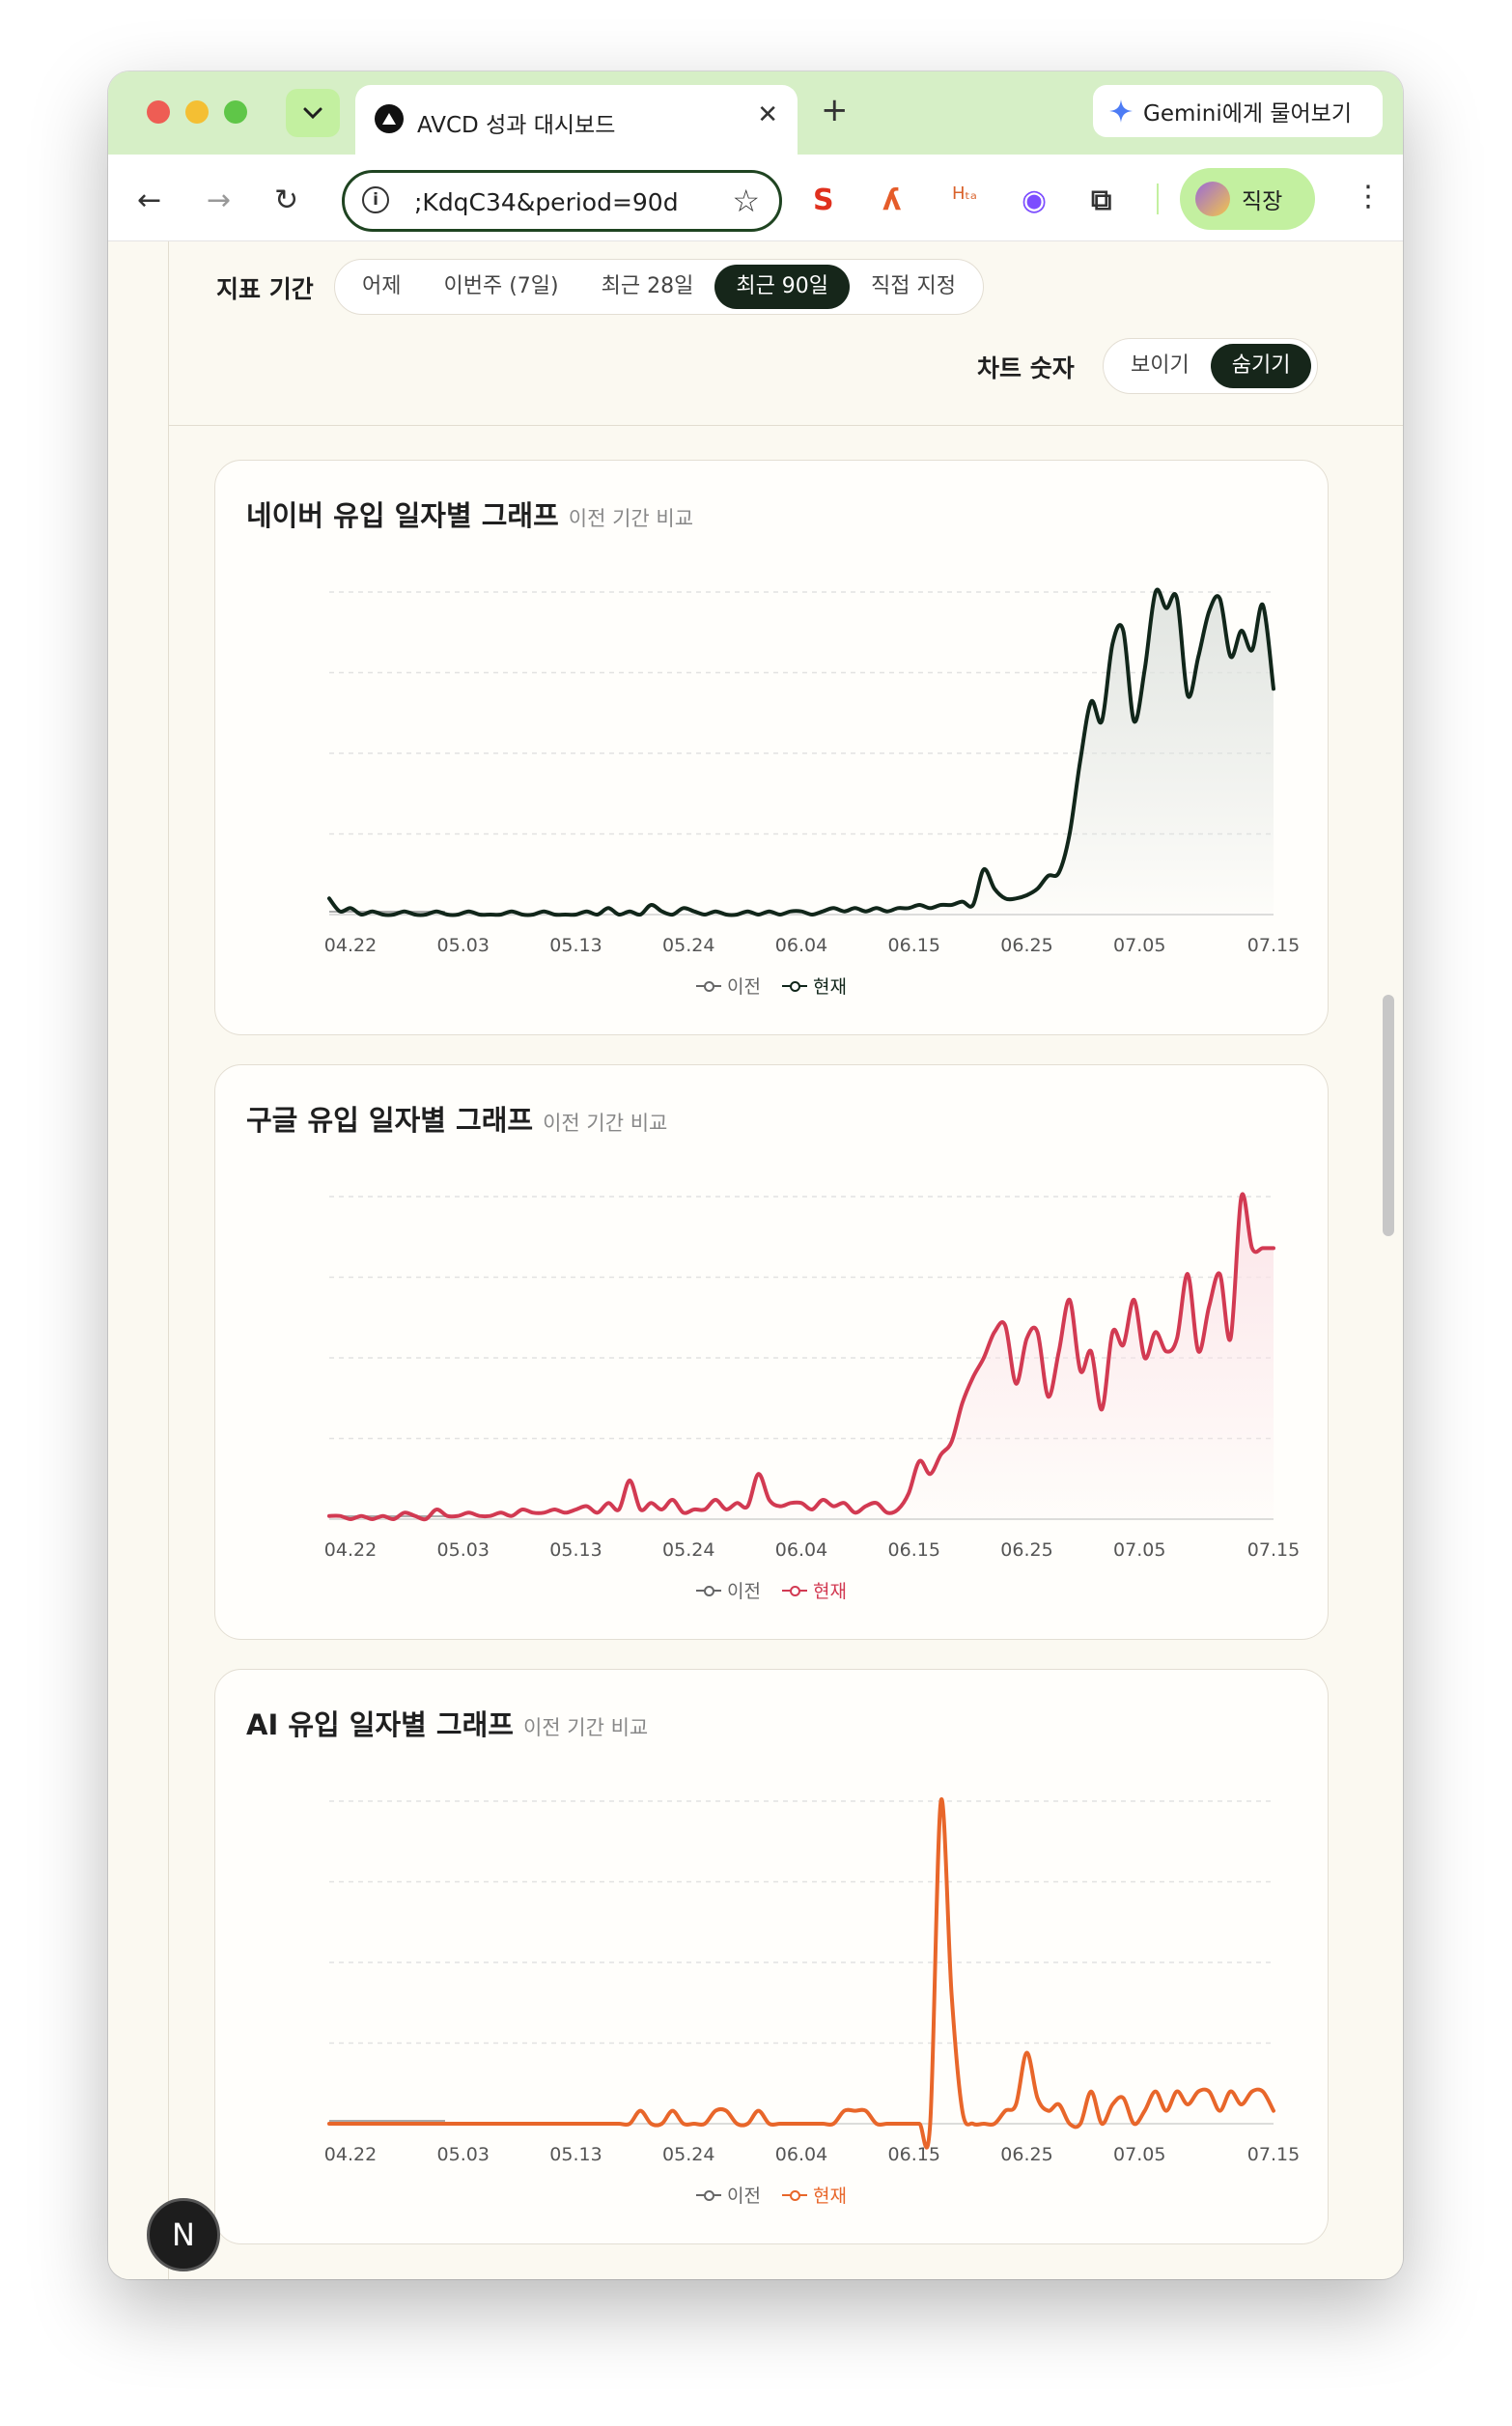 The width and height of the screenshot is (1512, 2426). Describe the element at coordinates (1161, 365) in the screenshot. I see `chart-numbers-show: 보이기` at that location.